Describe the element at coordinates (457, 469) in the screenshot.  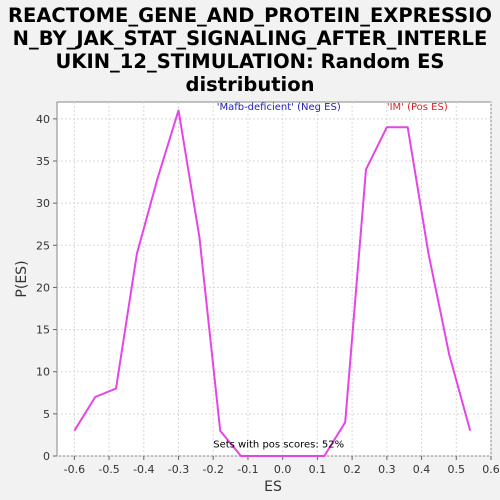
I see `x-tick-label: 0.5` at that location.